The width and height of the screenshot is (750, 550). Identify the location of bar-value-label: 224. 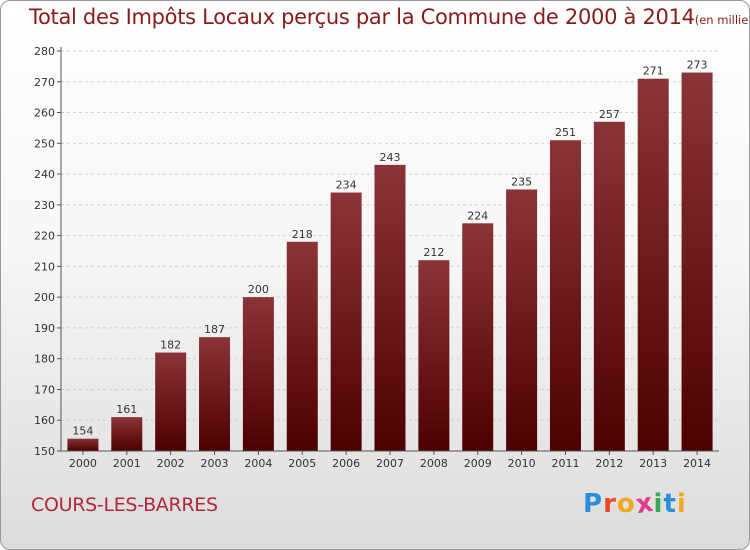
(477, 215).